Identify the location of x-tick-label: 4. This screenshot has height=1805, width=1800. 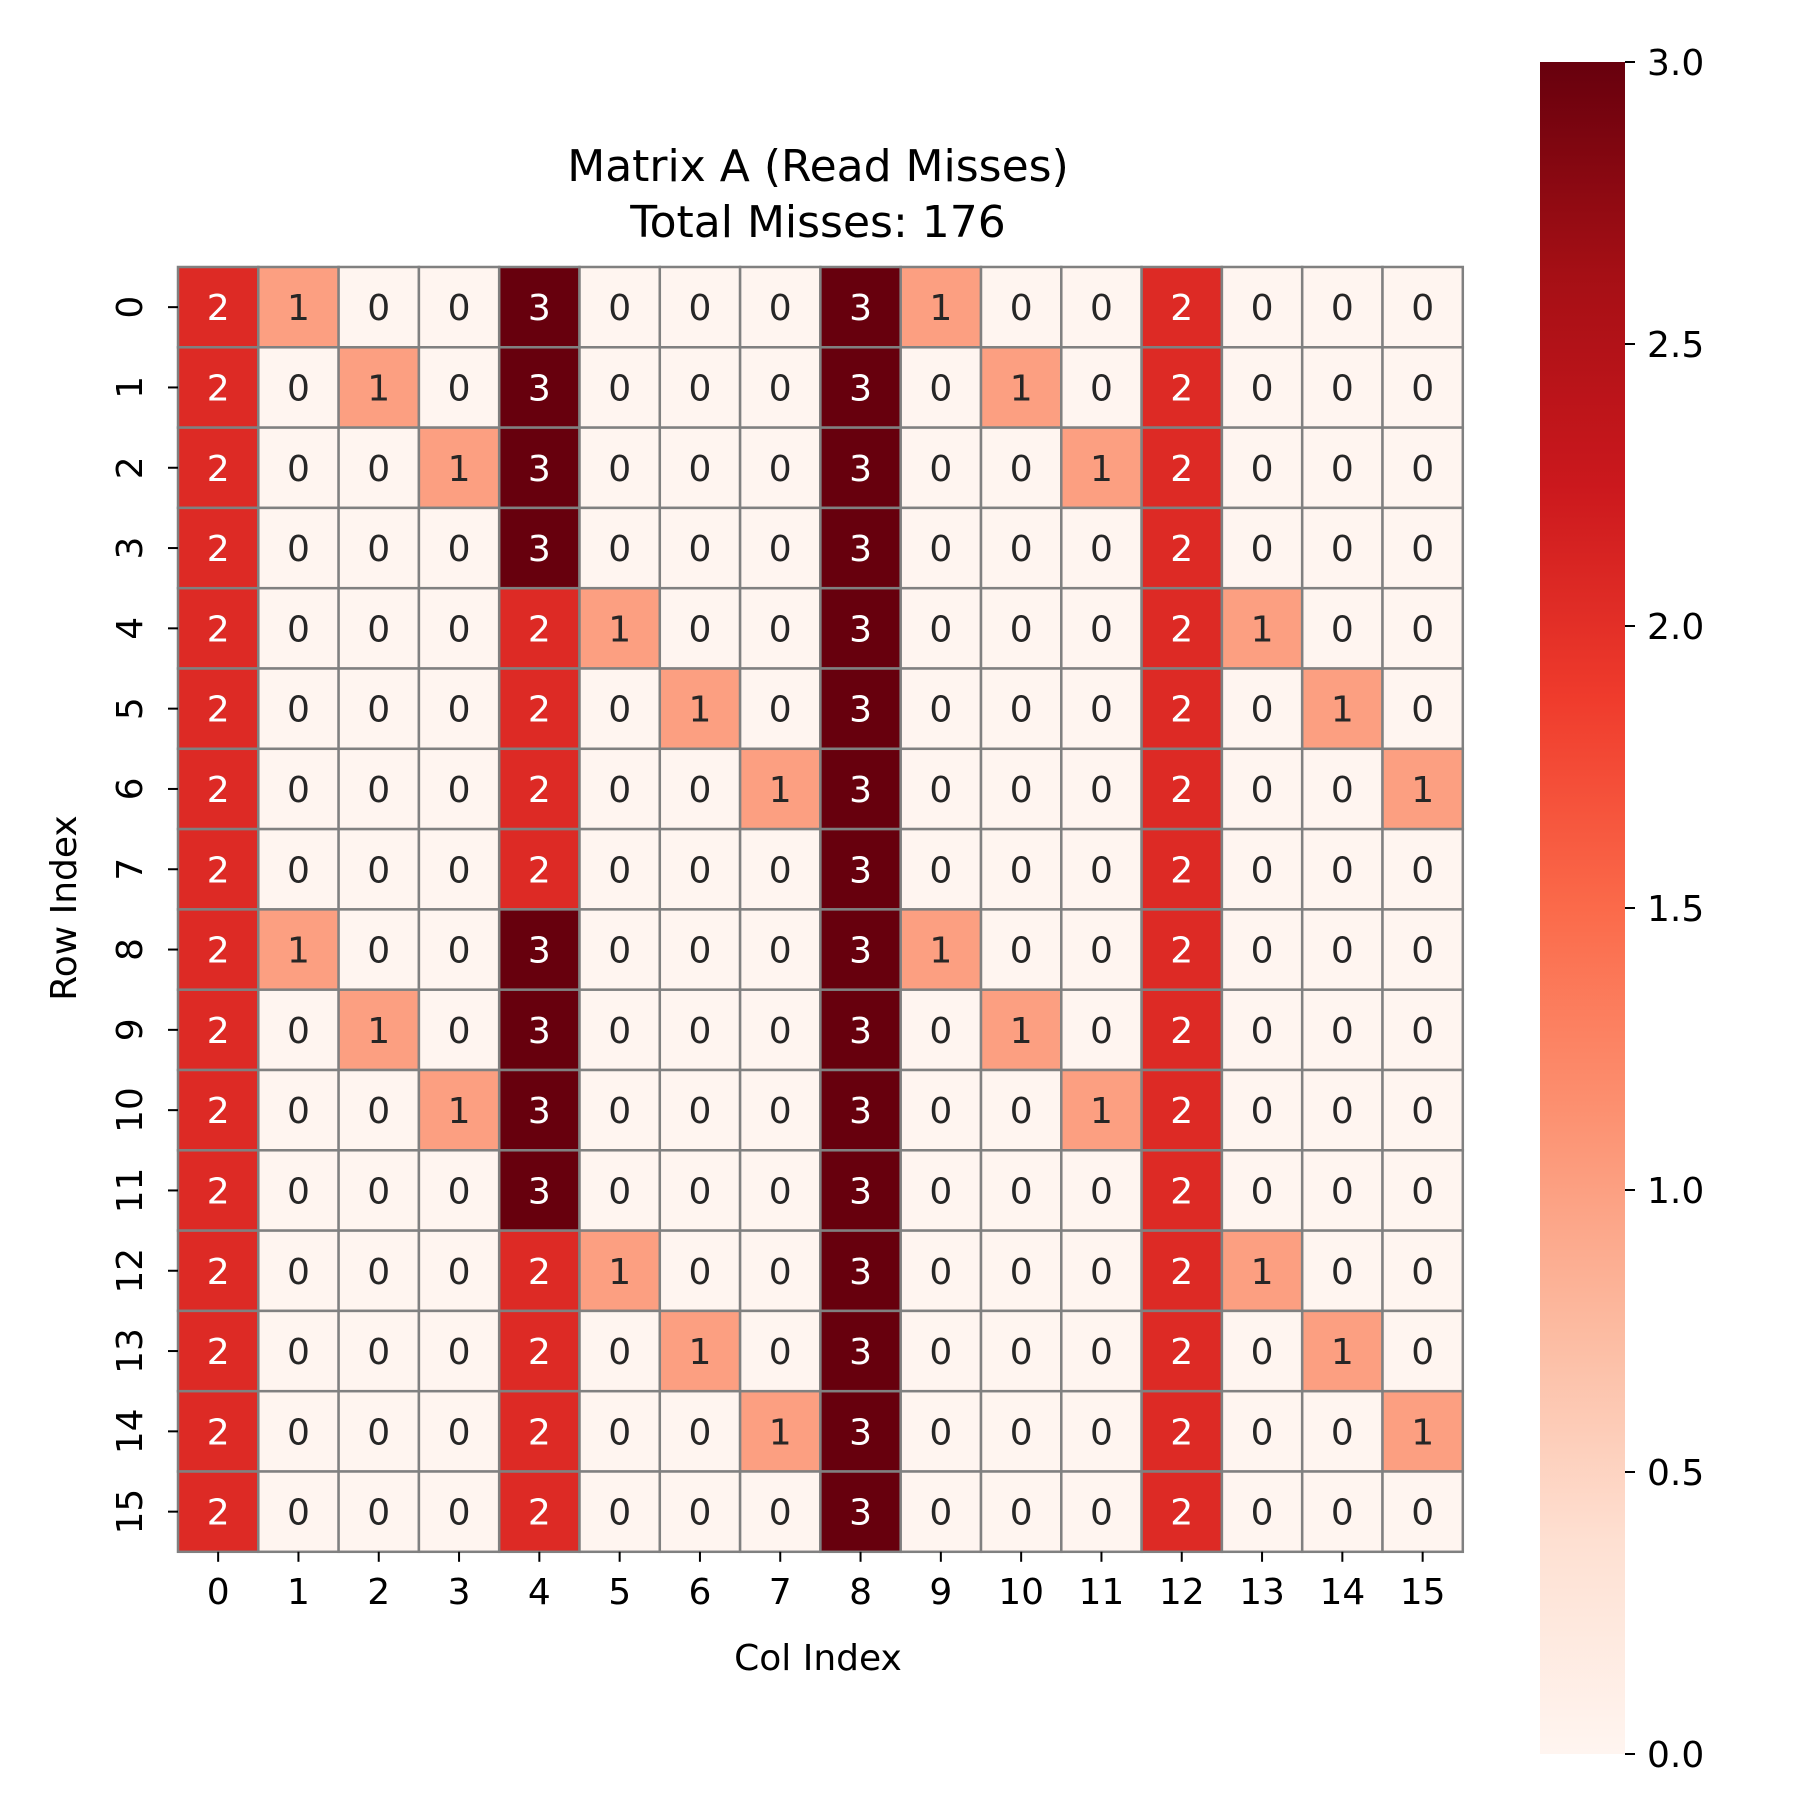
(539, 1592).